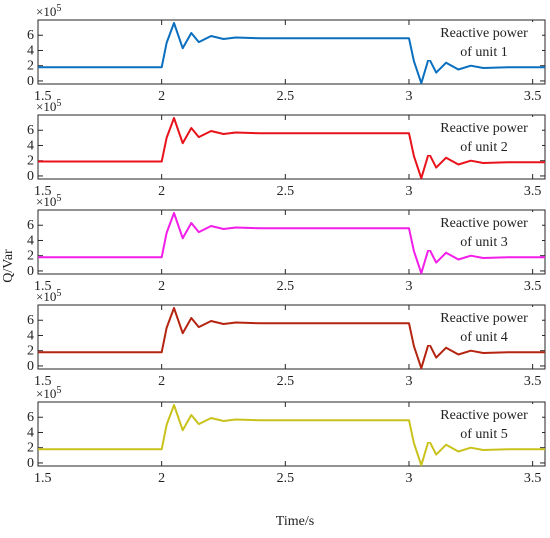 This screenshot has width=550, height=538. I want to click on annotation-line-2: of unit 5, so click(483, 434).